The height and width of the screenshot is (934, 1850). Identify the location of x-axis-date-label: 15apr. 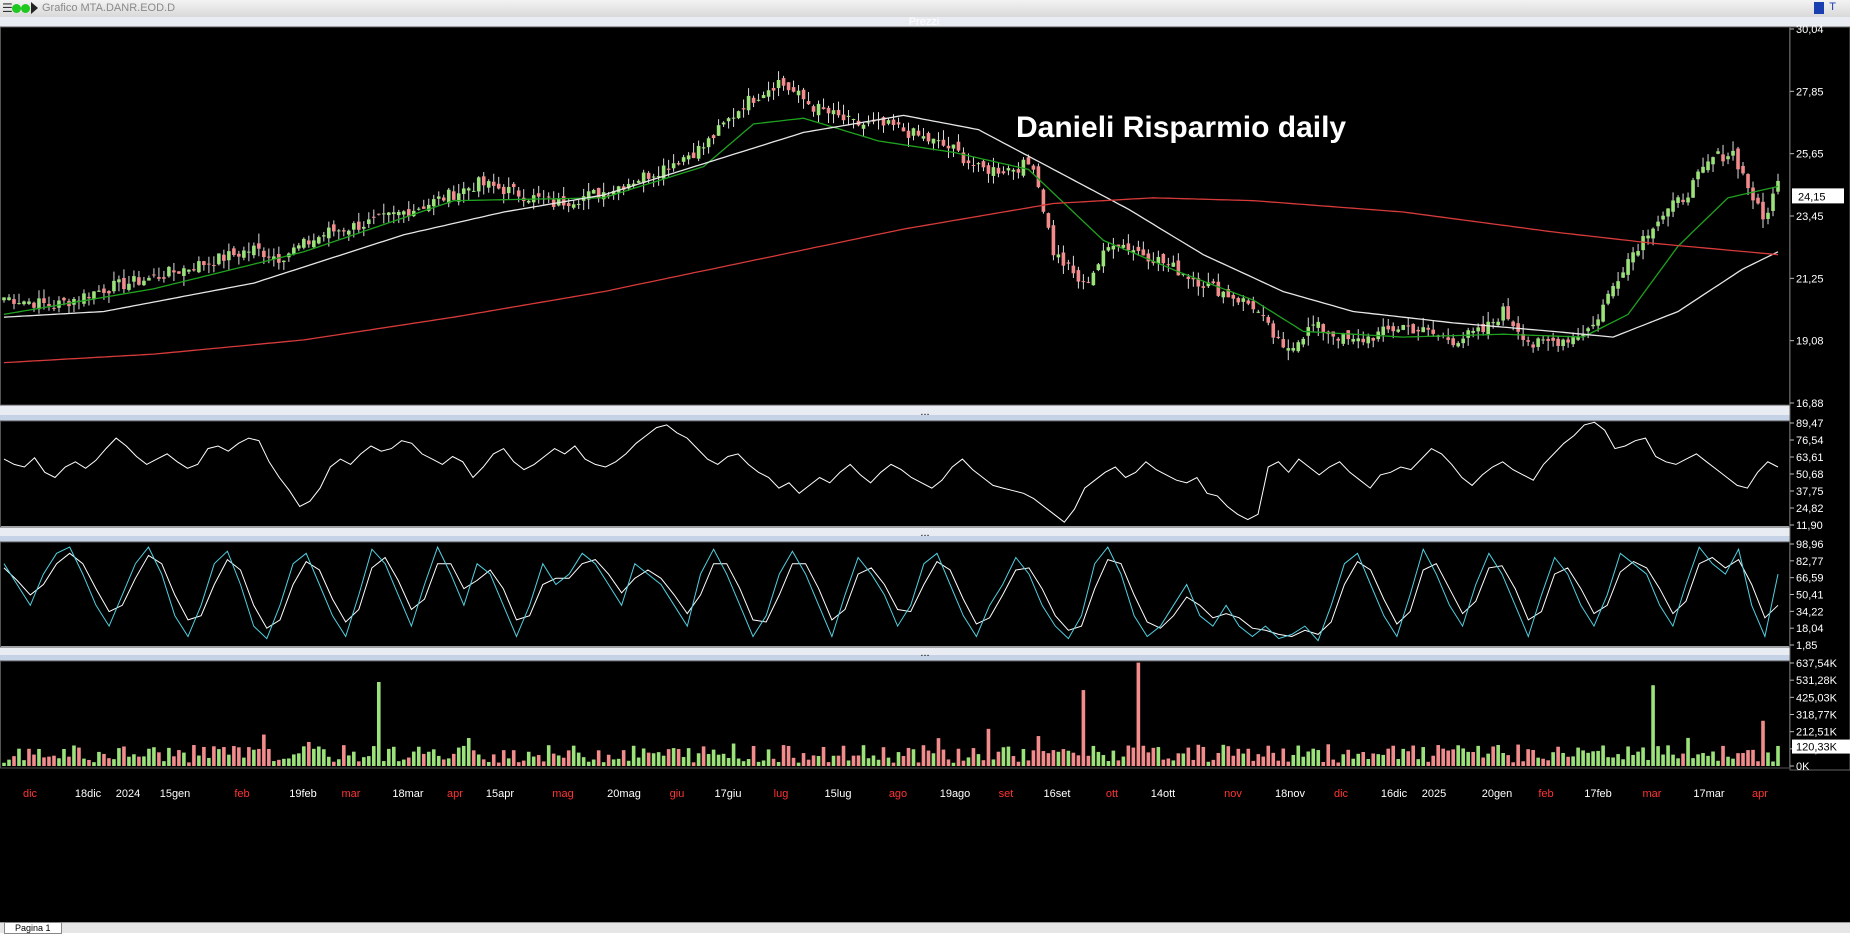
(500, 794).